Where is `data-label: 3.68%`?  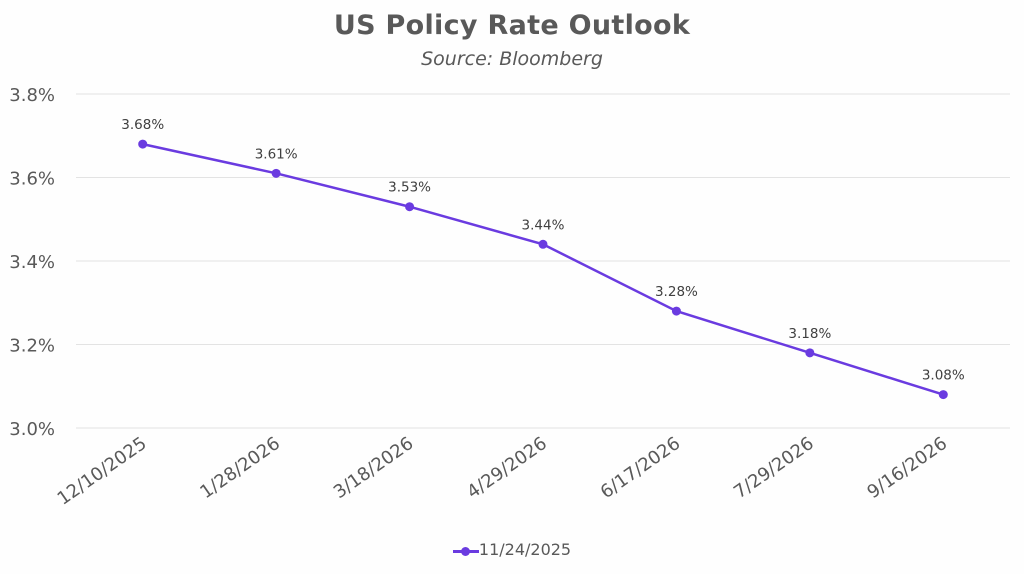
data-label: 3.68% is located at coordinates (142, 125).